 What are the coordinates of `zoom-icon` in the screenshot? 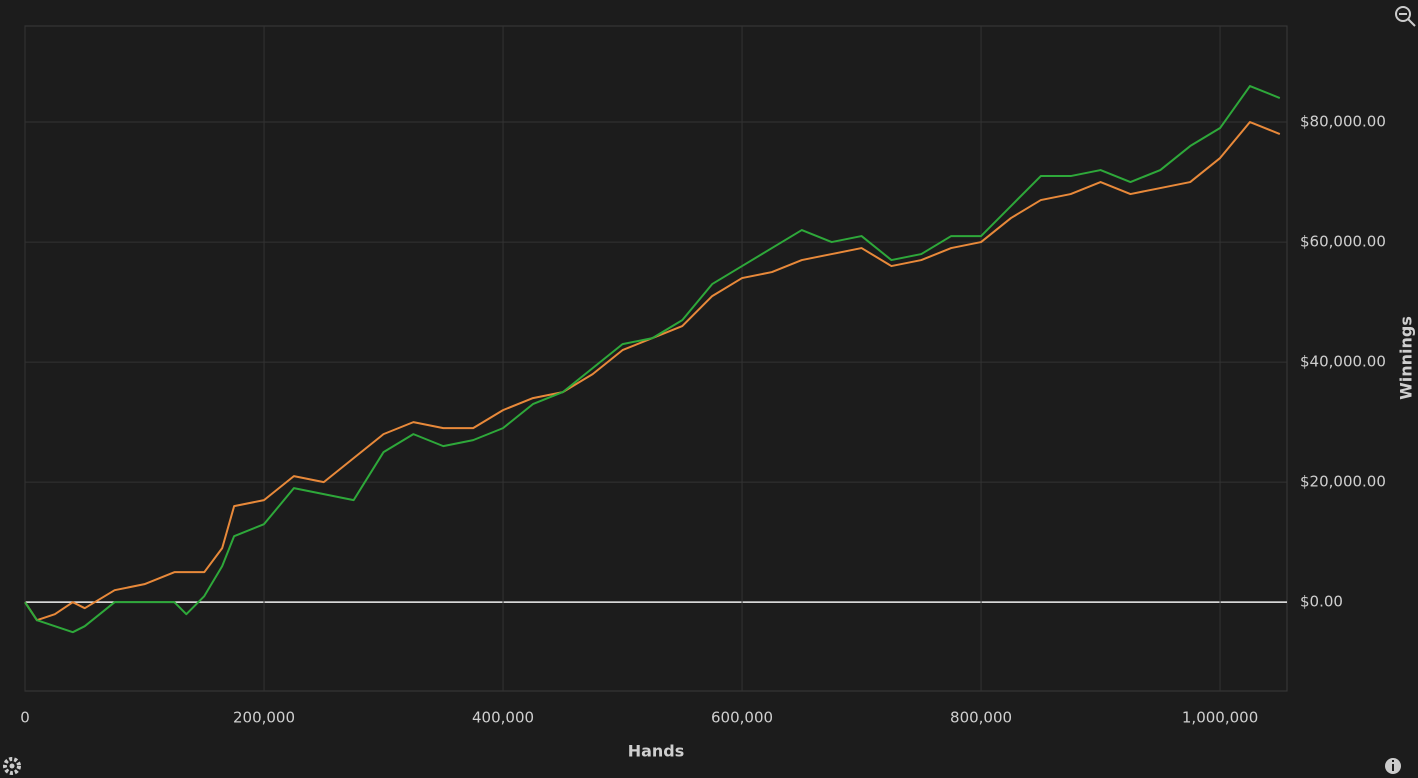 It's located at (1405, 16).